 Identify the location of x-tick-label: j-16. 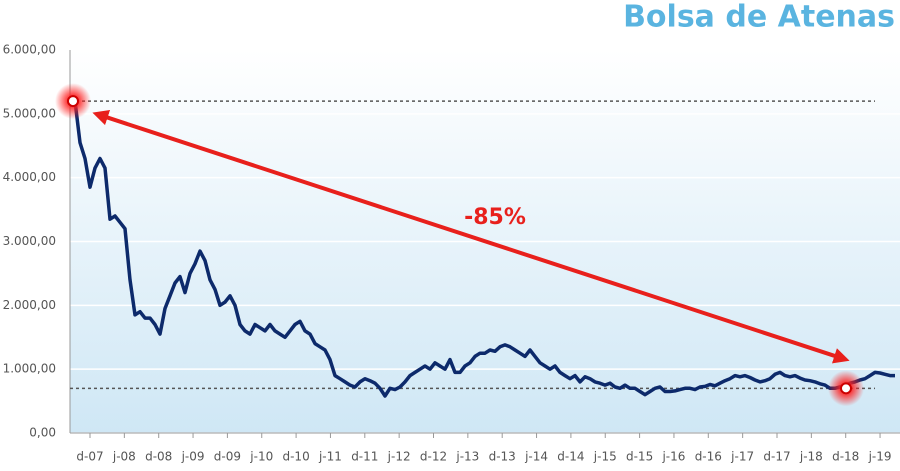
(673, 457).